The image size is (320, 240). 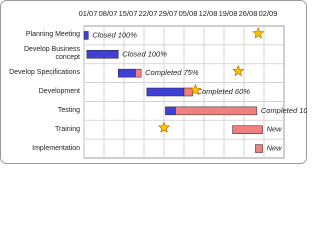 I want to click on task-label: Development, so click(x=59, y=91).